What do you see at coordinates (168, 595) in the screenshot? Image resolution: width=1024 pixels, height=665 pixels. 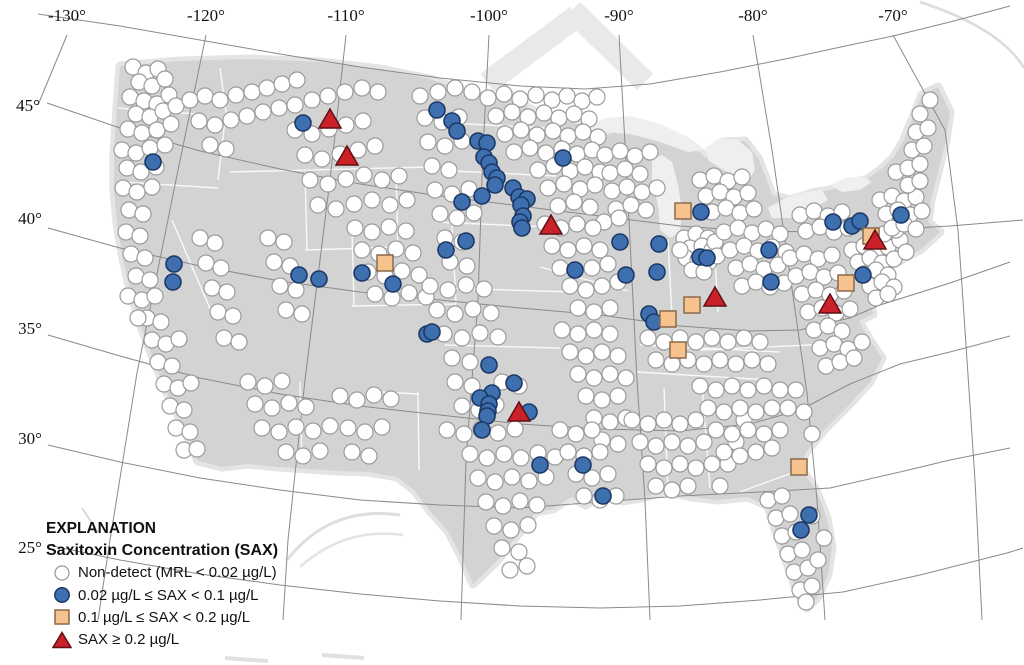 I see `legend-label: 0.02 µg/L ≤ SAX < 0.1 µg/L` at bounding box center [168, 595].